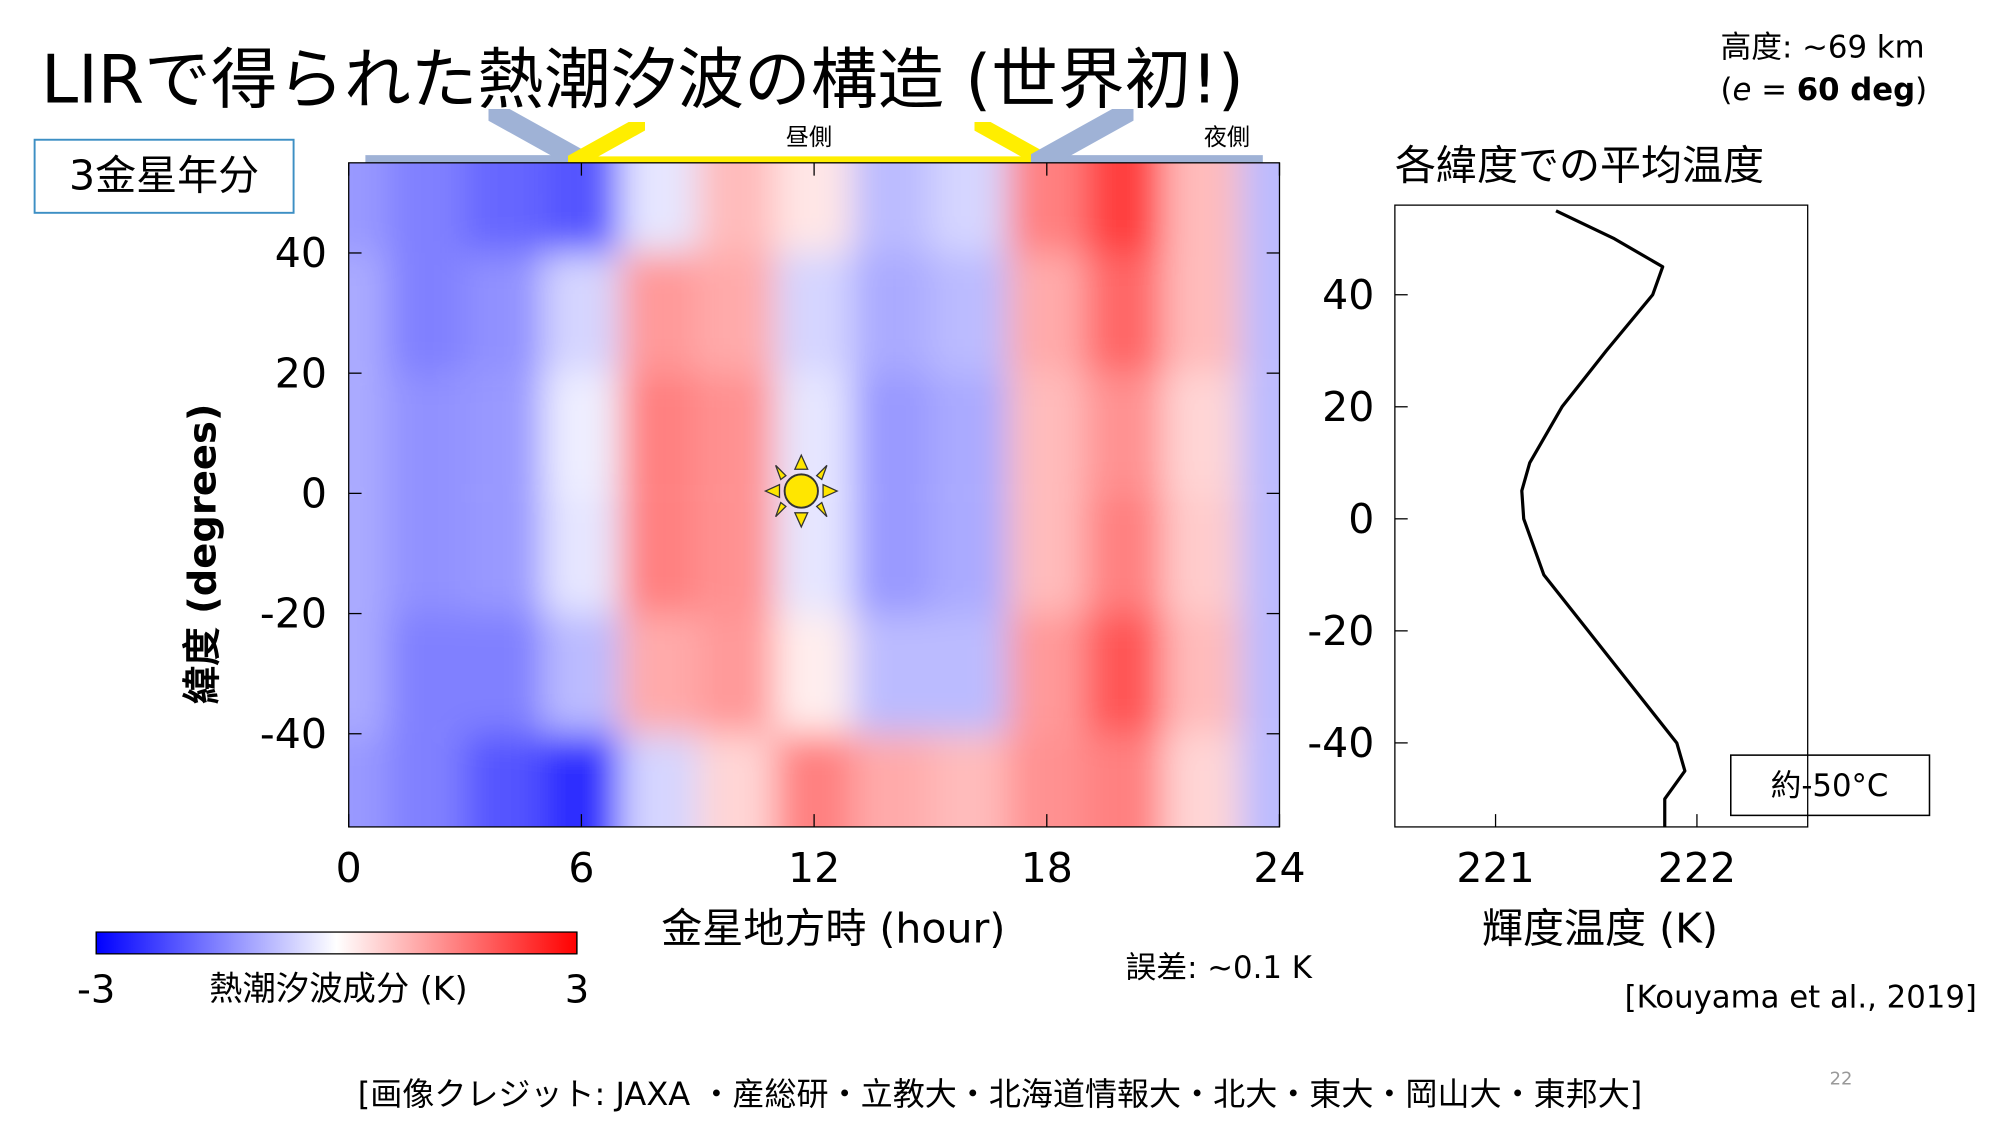 The height and width of the screenshot is (1125, 2000). Describe the element at coordinates (1279, 868) in the screenshot. I see `x-tick-label: 24` at that location.